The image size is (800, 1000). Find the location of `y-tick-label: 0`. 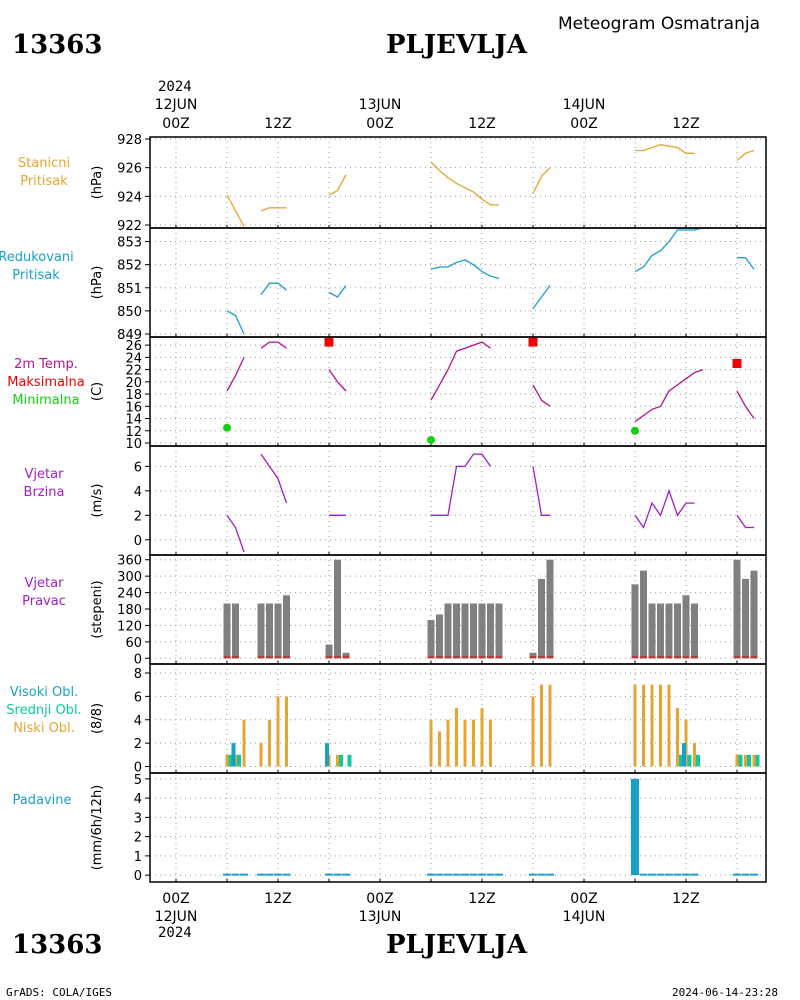

y-tick-label: 0 is located at coordinates (138, 659).